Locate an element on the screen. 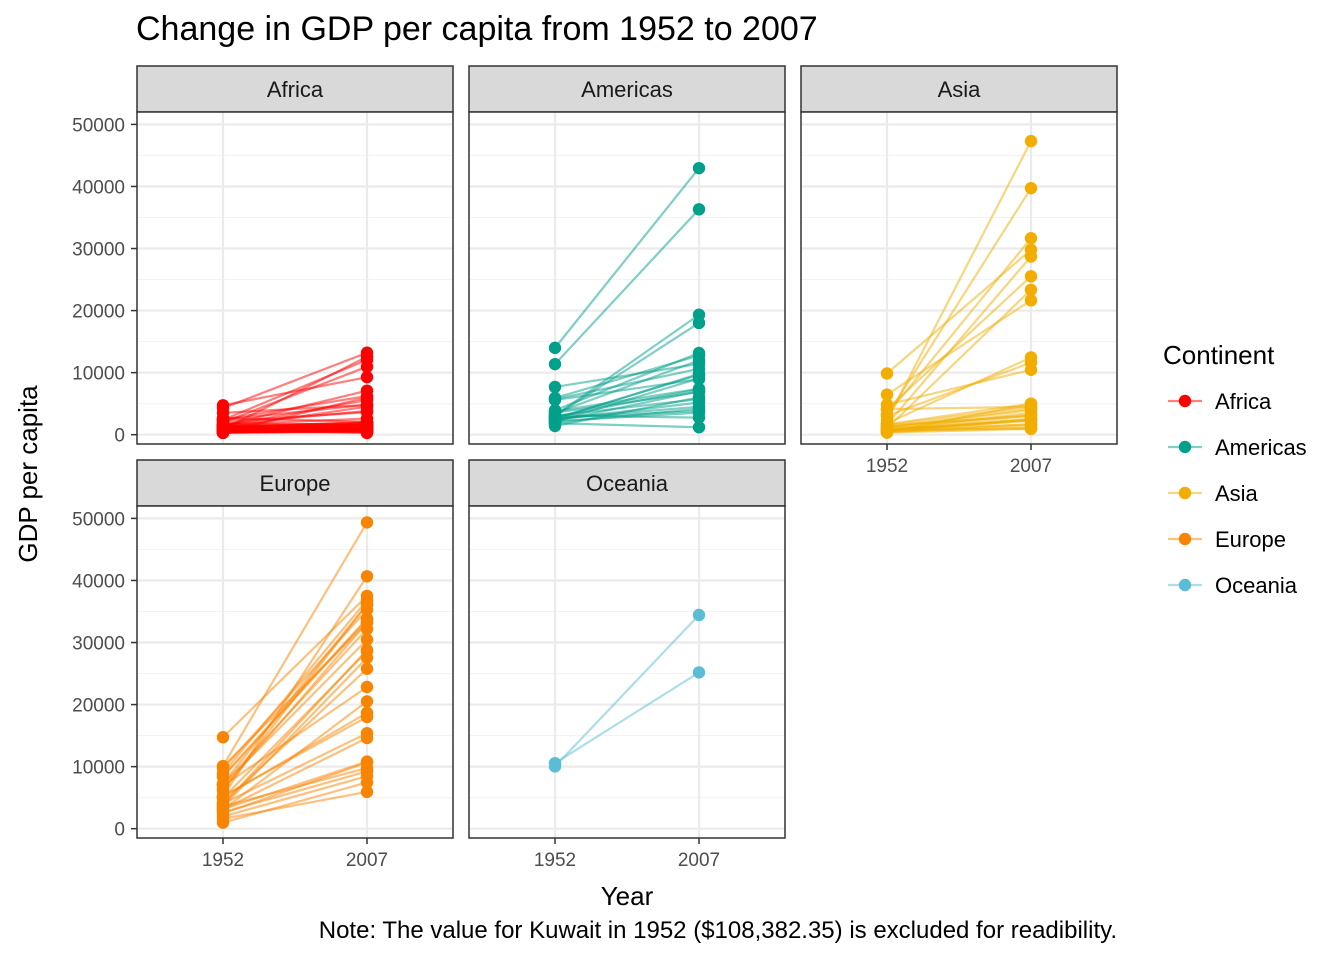 The width and height of the screenshot is (1344, 960). legend-label: Asia is located at coordinates (1237, 493).